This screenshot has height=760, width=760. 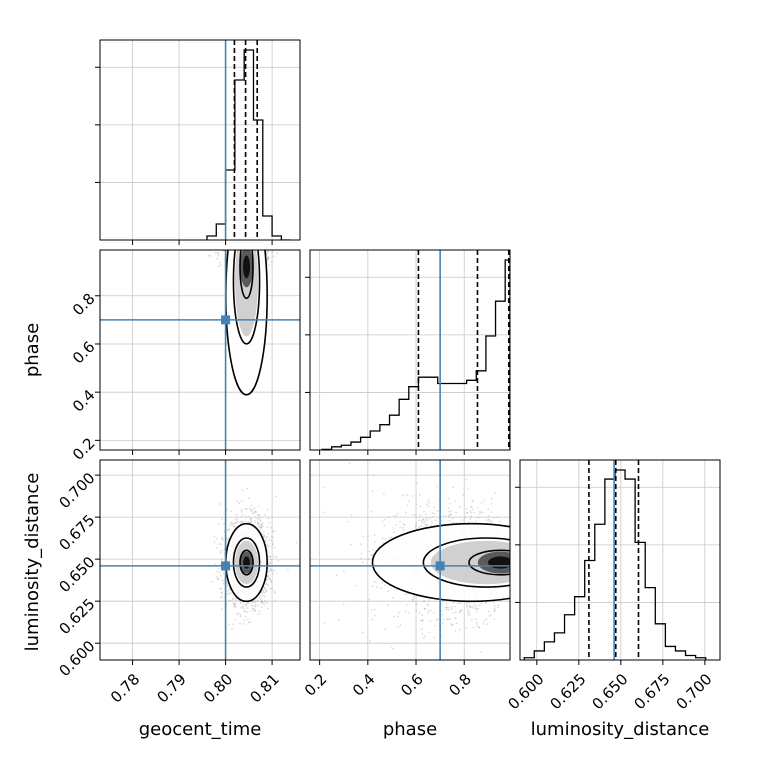 I want to click on y-tick-label: 0.6, so click(x=84, y=353).